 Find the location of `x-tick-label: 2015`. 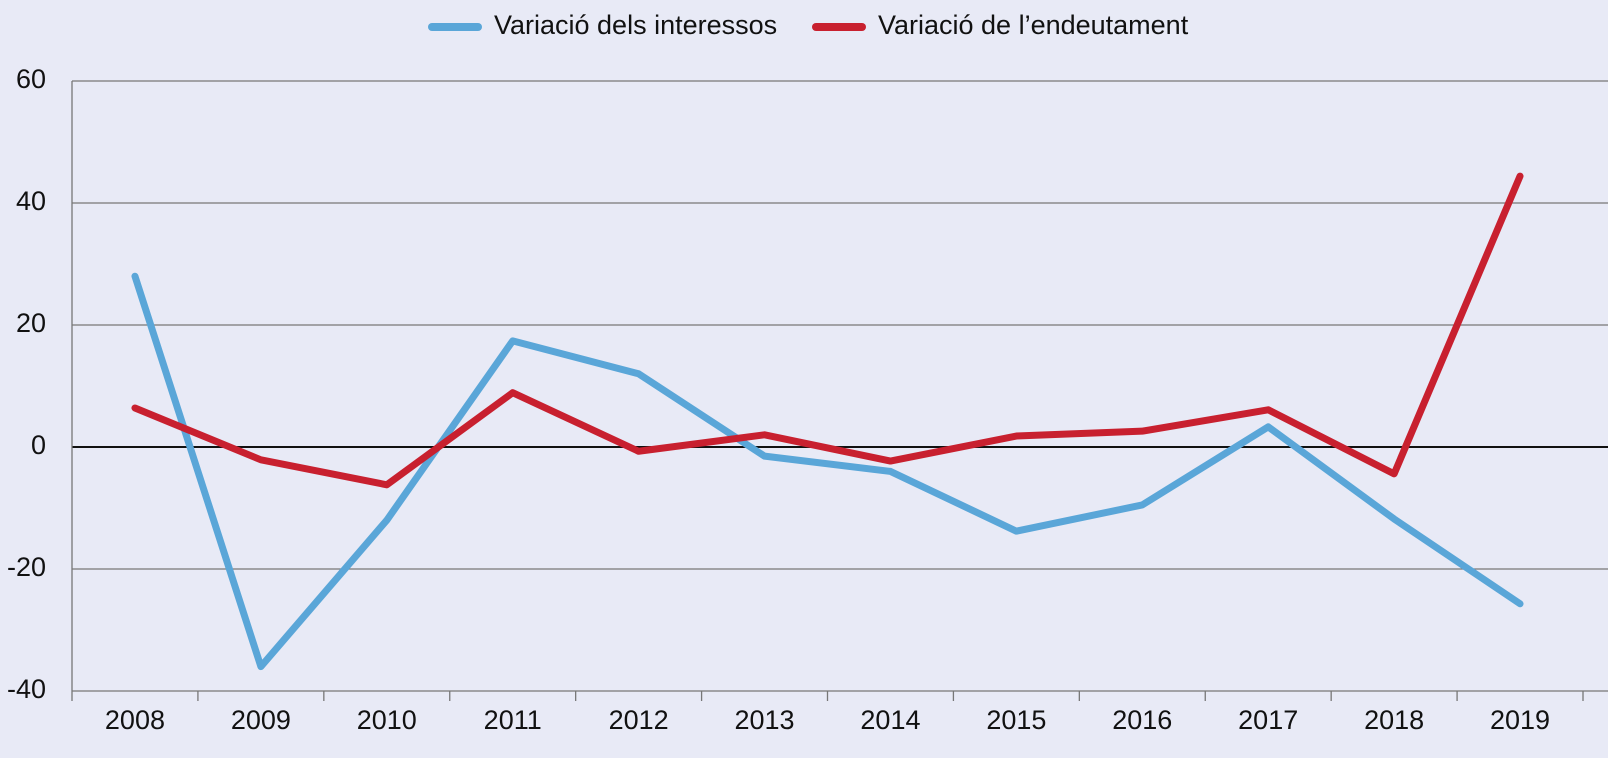

x-tick-label: 2015 is located at coordinates (1016, 720).